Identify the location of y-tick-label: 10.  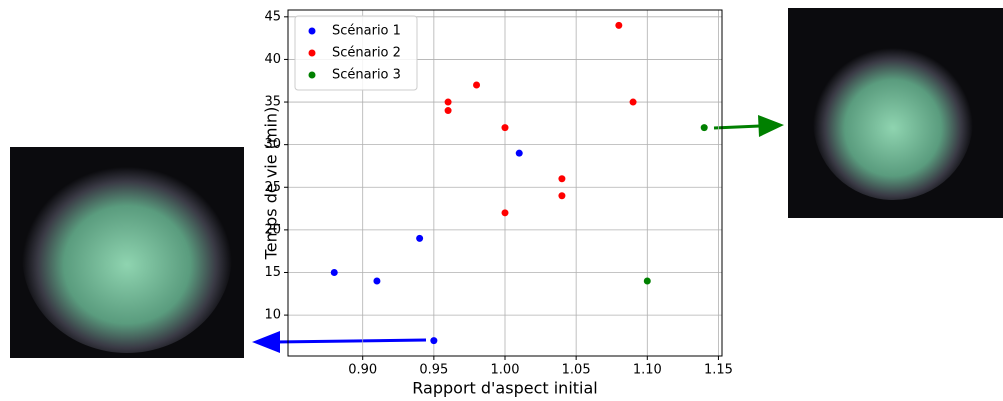
(272, 315).